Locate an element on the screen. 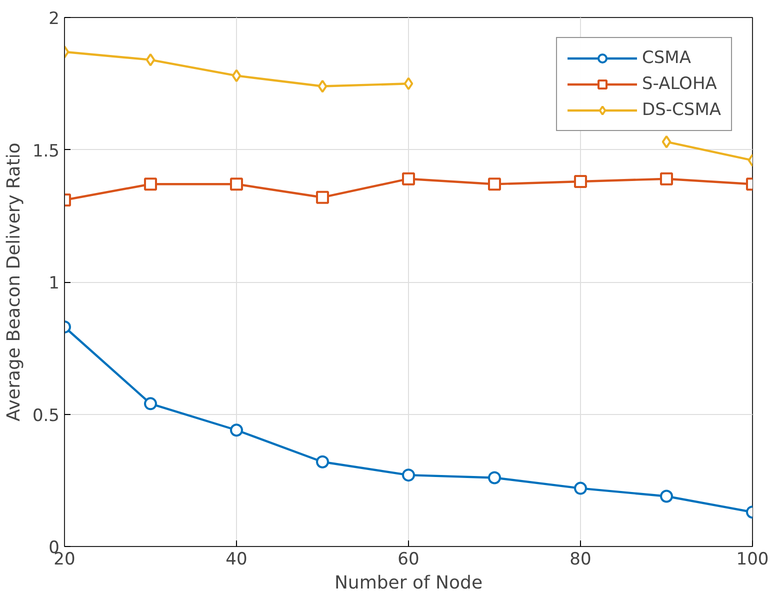 Image resolution: width=772 pixels, height=596 pixels. legend-label: CSMA is located at coordinates (666, 58).